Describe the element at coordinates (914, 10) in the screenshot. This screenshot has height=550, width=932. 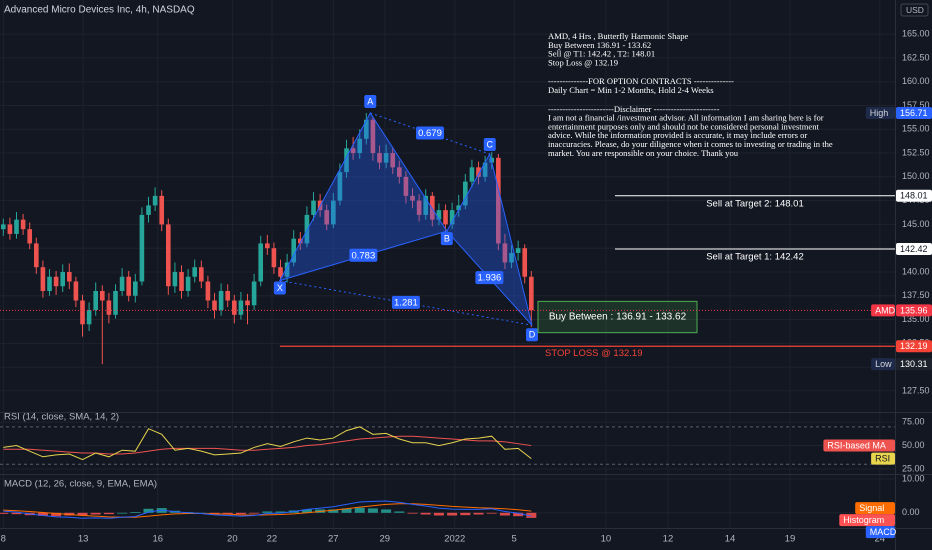
I see `currency-box` at that location.